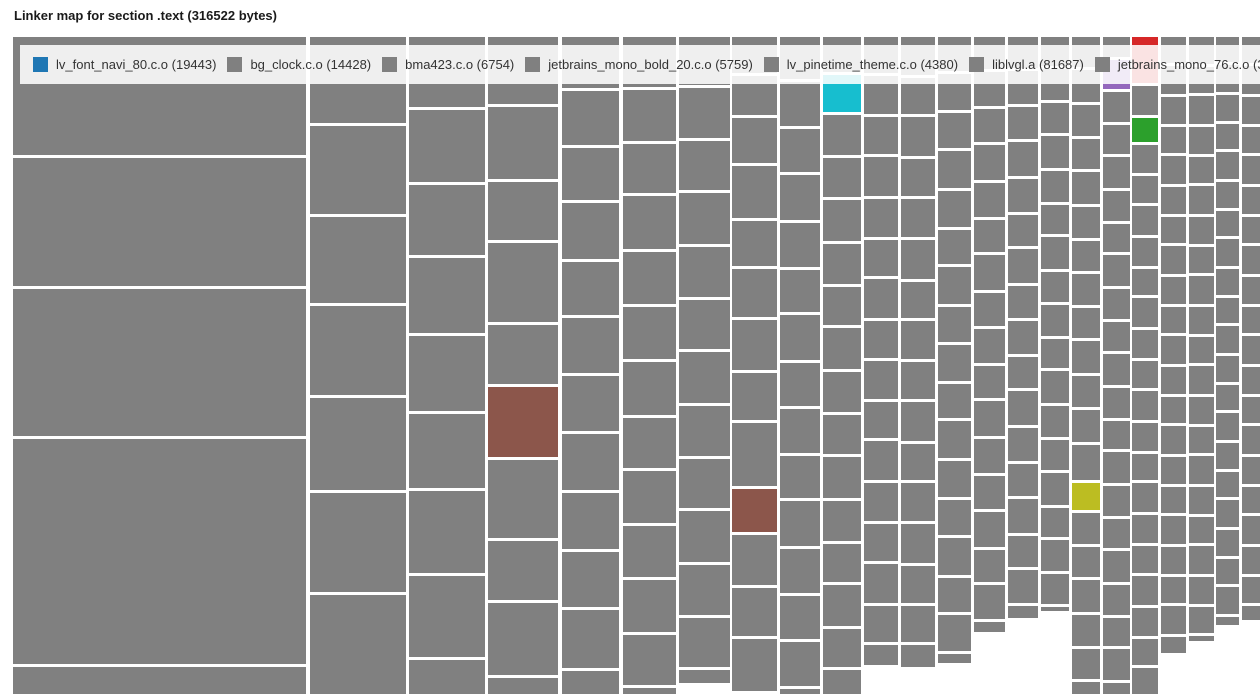  What do you see at coordinates (124, 64) in the screenshot?
I see `legend-entry: lv_font_navi_80.c.o (19443)` at bounding box center [124, 64].